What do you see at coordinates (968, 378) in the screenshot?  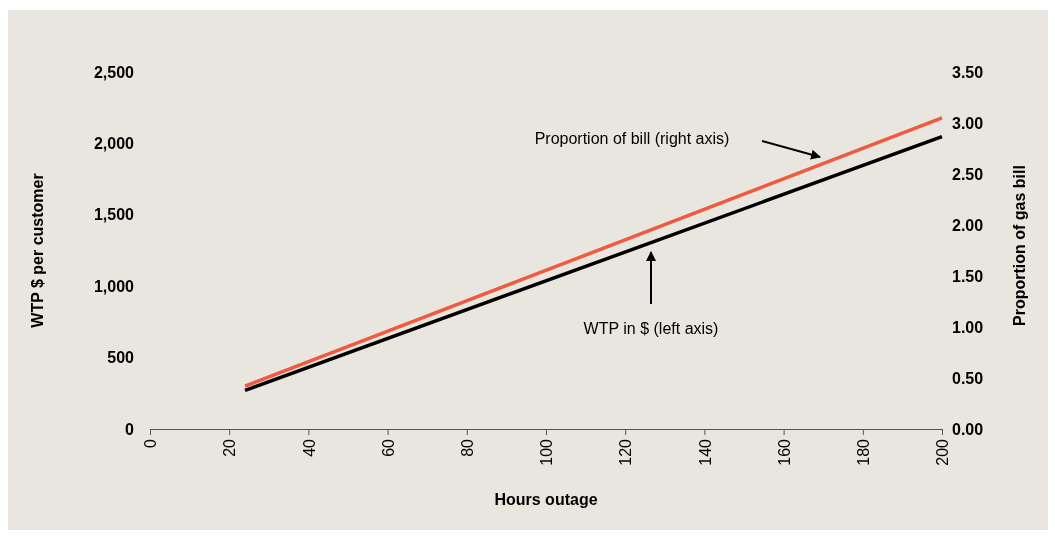 I see `y2-tick-label: 0.50` at bounding box center [968, 378].